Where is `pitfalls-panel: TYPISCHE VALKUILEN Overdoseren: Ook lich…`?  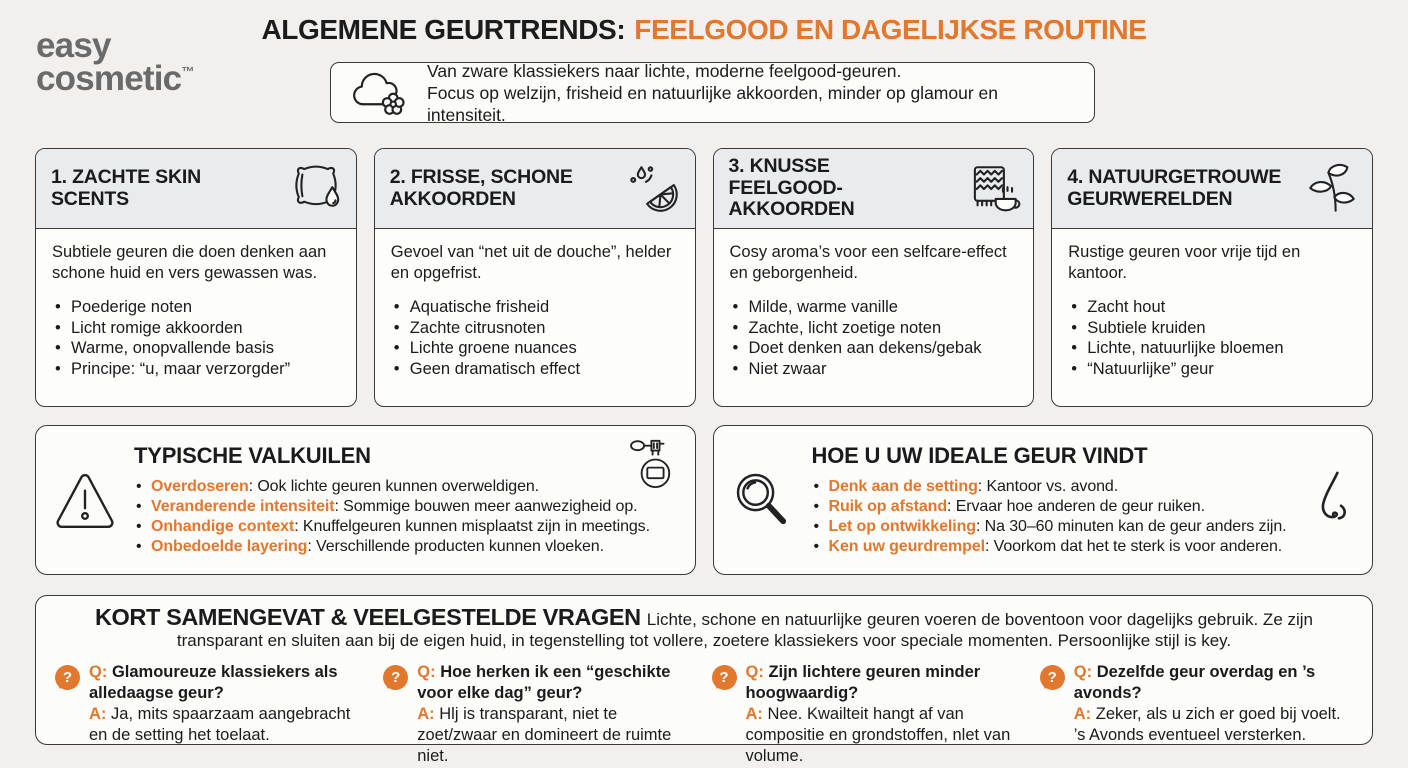
pitfalls-panel: TYPISCHE VALKUILEN Overdoseren: Ook lich… is located at coordinates (365, 500).